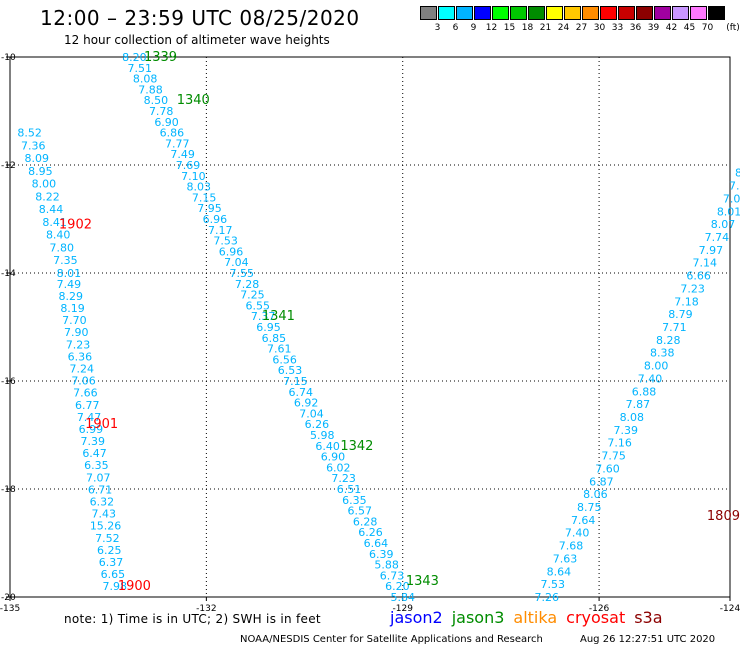 Image resolution: width=740 pixels, height=650 pixels. What do you see at coordinates (349, 489) in the screenshot?
I see `wave-height-value: 6.51` at bounding box center [349, 489].